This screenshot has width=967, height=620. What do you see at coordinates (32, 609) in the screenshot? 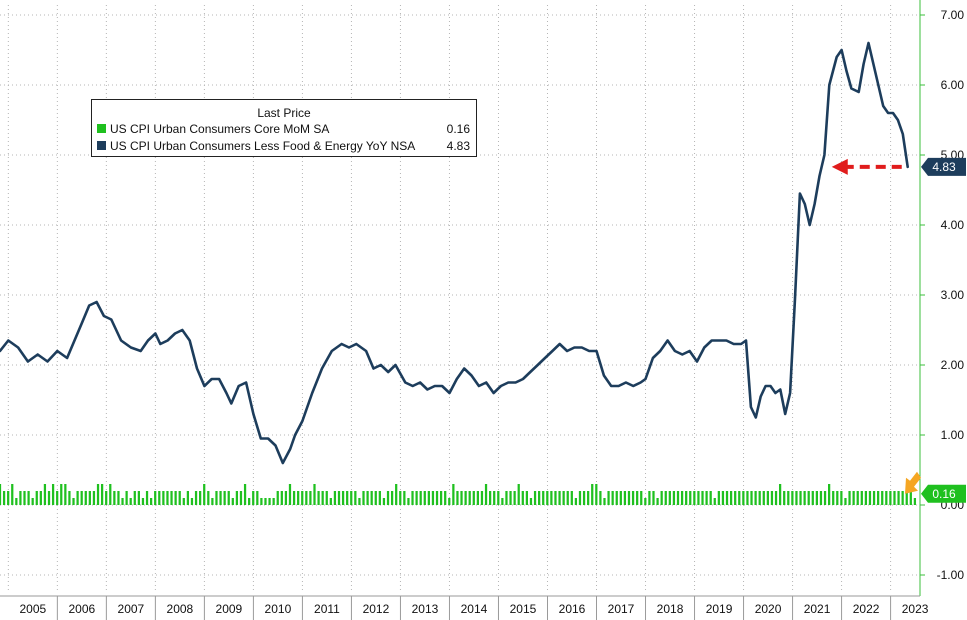
I see `x-tick-label: 2005` at bounding box center [32, 609].